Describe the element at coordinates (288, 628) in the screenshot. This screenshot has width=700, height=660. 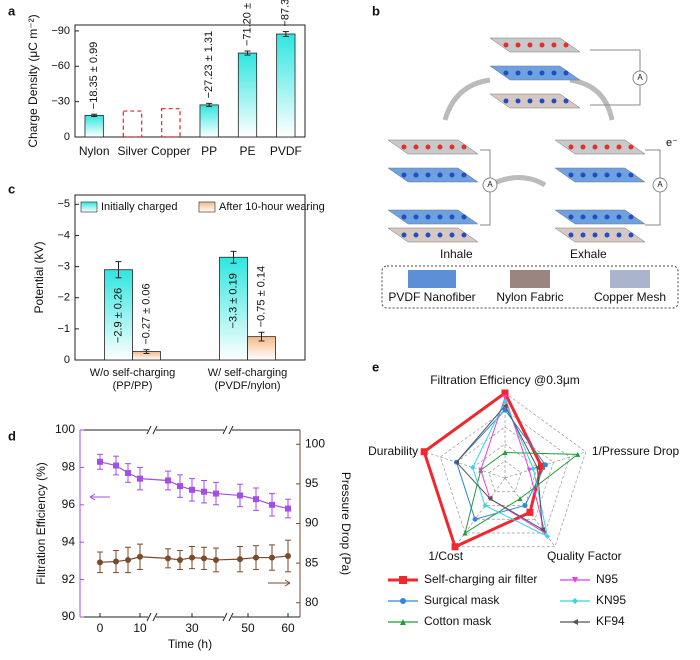
I see `x-tick-label: 60` at that location.